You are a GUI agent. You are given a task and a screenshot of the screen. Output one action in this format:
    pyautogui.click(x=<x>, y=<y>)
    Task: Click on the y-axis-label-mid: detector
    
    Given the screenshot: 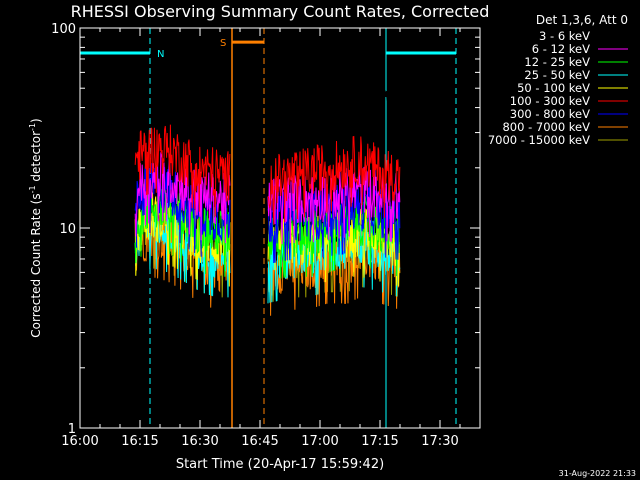 What is the action you would take?
    pyautogui.click(x=36, y=158)
    